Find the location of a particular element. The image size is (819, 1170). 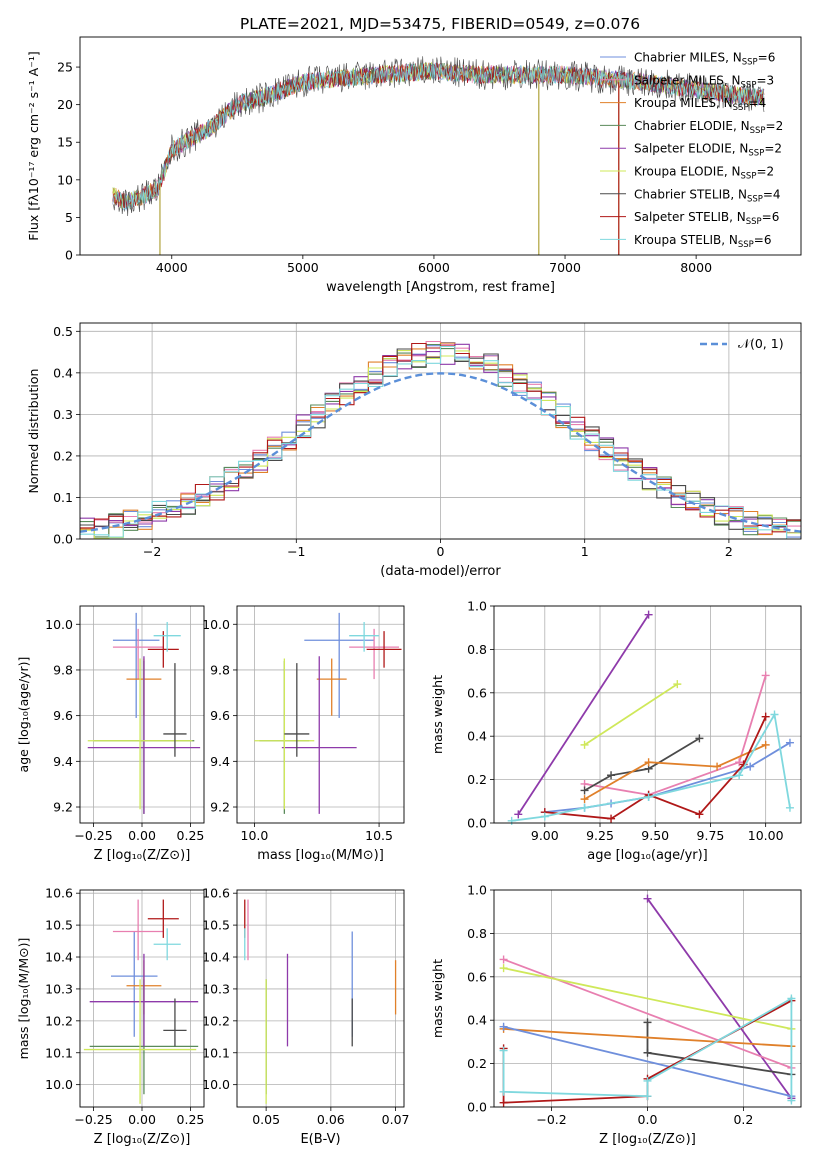

x-tick-label: 2 is located at coordinates (729, 551).